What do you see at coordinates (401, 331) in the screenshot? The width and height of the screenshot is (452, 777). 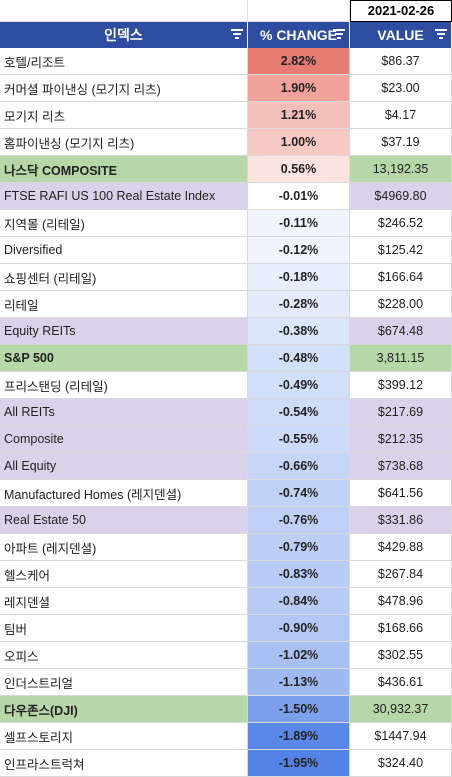 I see `value-cell: $674.48` at bounding box center [401, 331].